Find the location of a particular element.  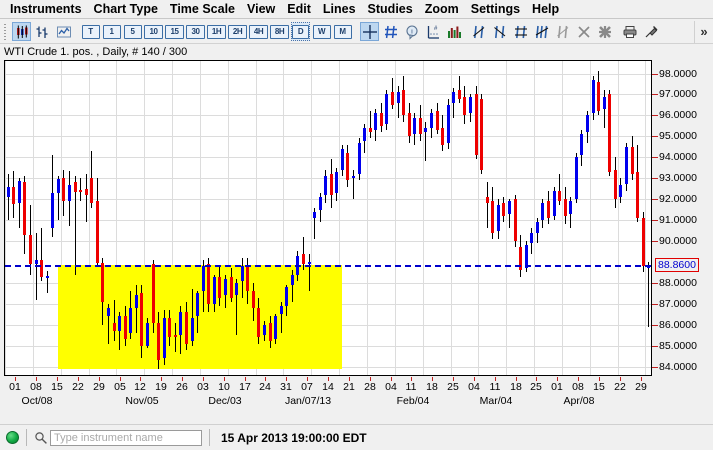

toolbar-grip is located at coordinates (5, 31).